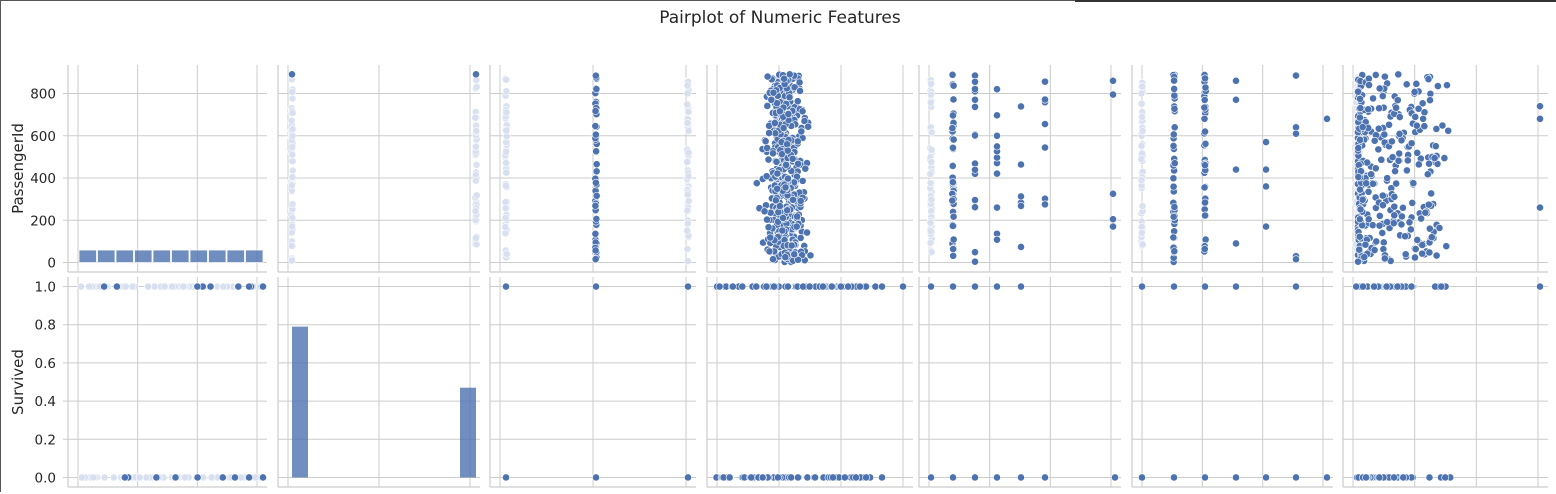 The image size is (1556, 494). I want to click on histogram-bar, so click(106, 256).